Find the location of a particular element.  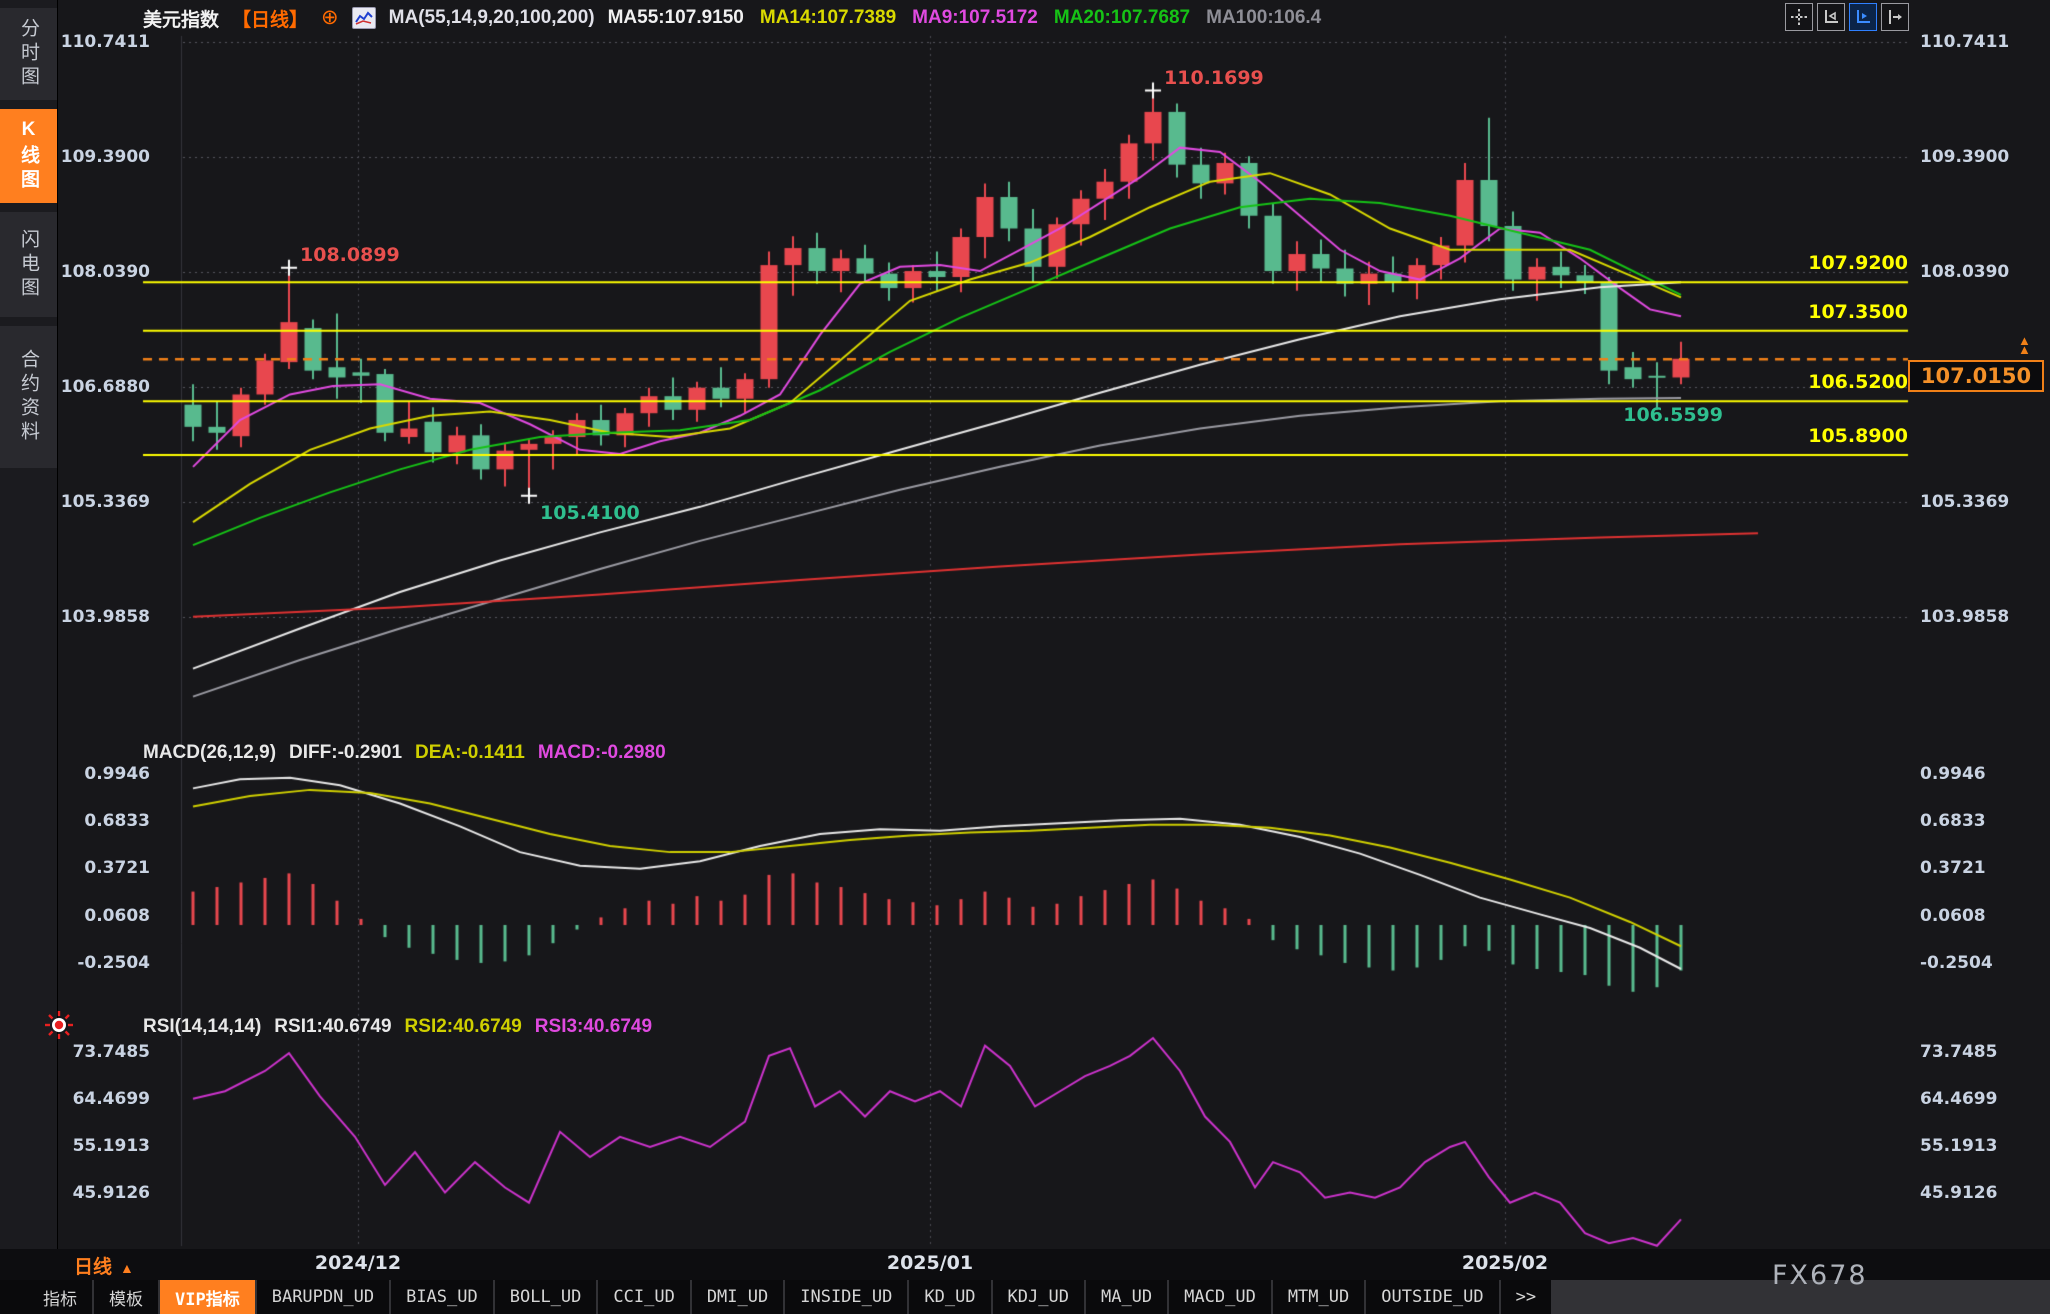

y-axis-label-left: 73.7485 is located at coordinates (111, 1052).